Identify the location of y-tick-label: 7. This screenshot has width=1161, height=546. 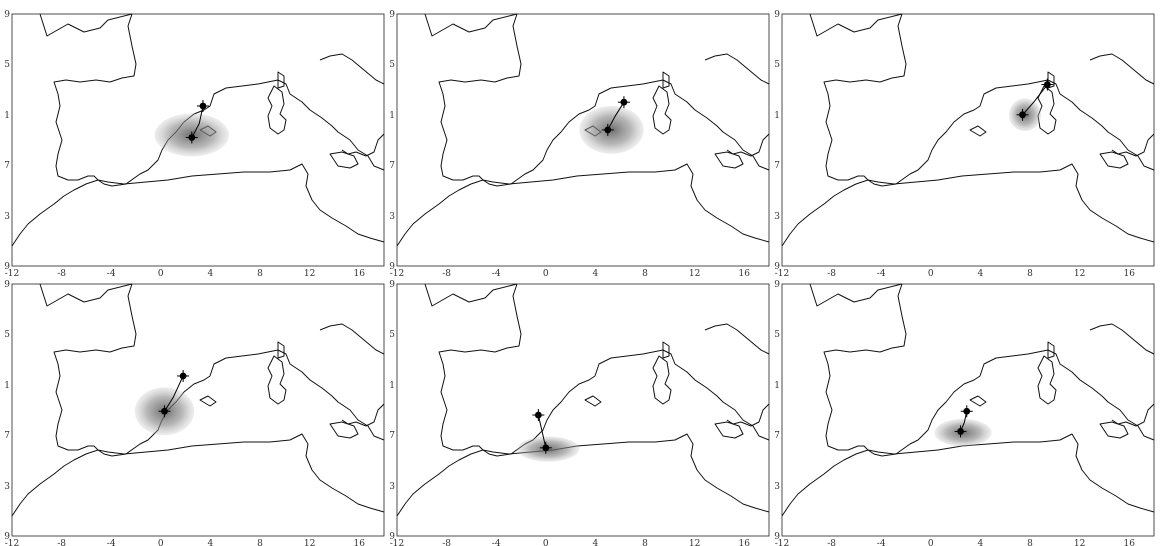
(777, 436).